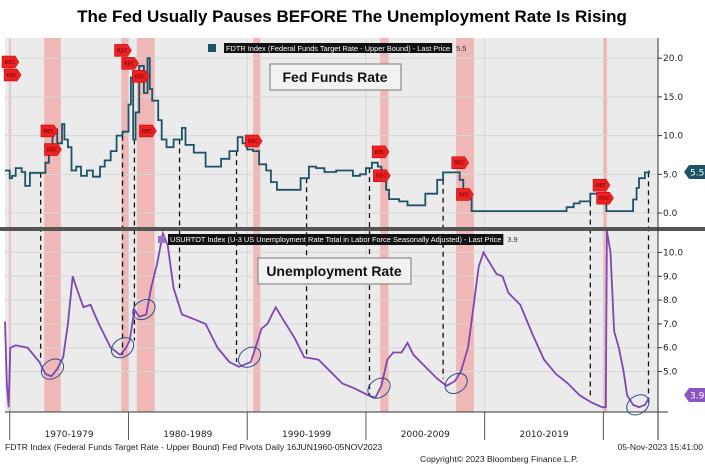  What do you see at coordinates (161, 239) in the screenshot?
I see `unemployment-legend-swatch` at bounding box center [161, 239].